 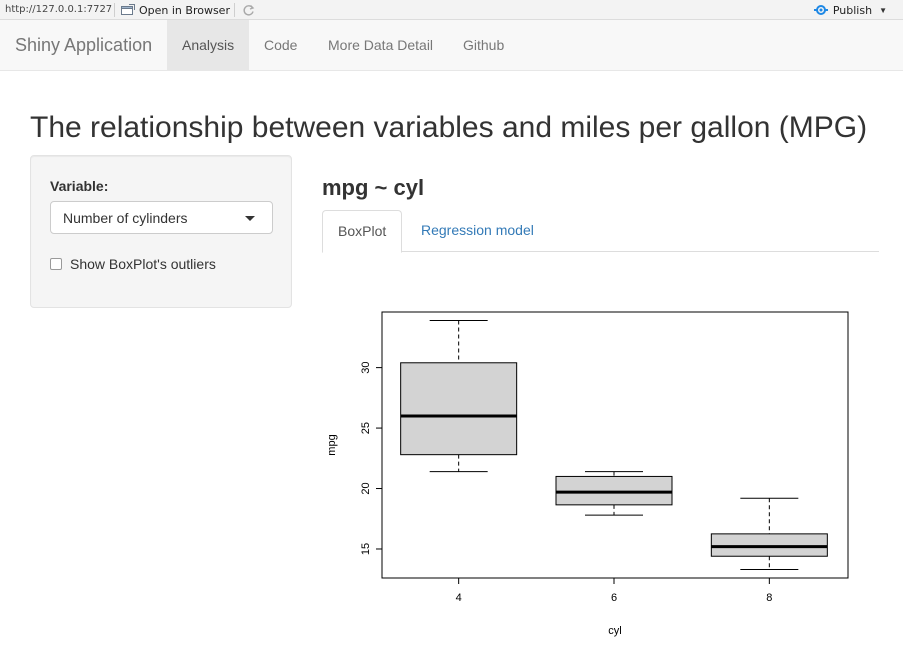 What do you see at coordinates (143, 264) in the screenshot?
I see `outliers-checkbox-label: Show BoxPlot's outliers` at bounding box center [143, 264].